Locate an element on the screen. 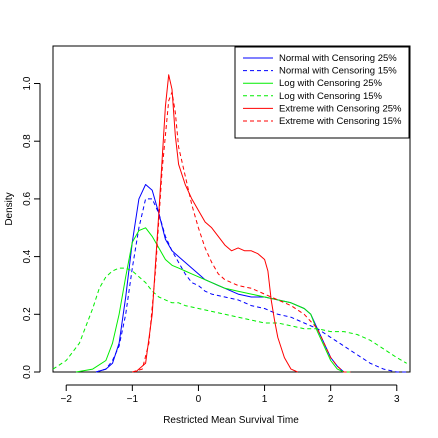 Image resolution: width=438 pixels, height=438 pixels. legend-label: Log with Censoring 25% is located at coordinates (331, 83).